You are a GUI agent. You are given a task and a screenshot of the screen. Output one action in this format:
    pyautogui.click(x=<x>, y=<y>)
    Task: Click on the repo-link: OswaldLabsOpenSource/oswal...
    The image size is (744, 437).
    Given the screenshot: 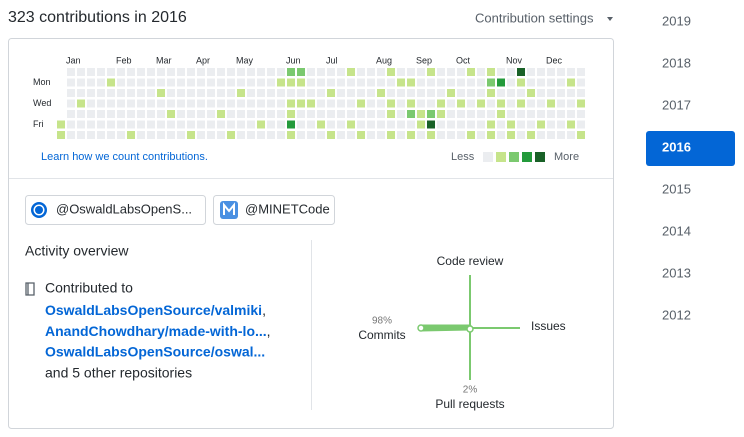 What is the action you would take?
    pyautogui.click(x=155, y=352)
    